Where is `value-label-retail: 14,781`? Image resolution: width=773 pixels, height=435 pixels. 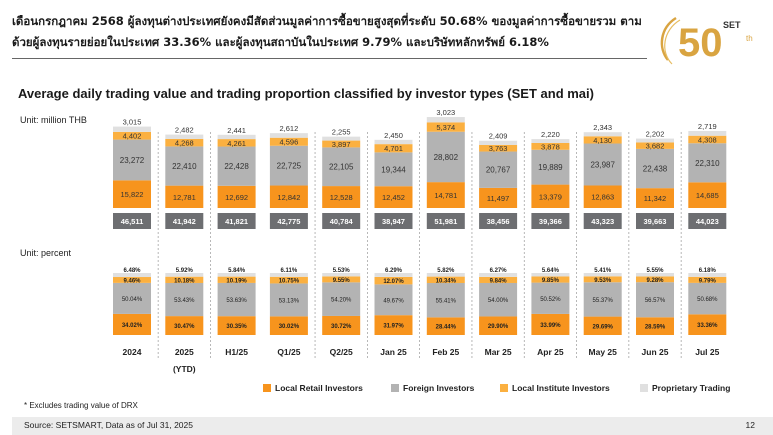 value-label-retail: 14,781 is located at coordinates (445, 195).